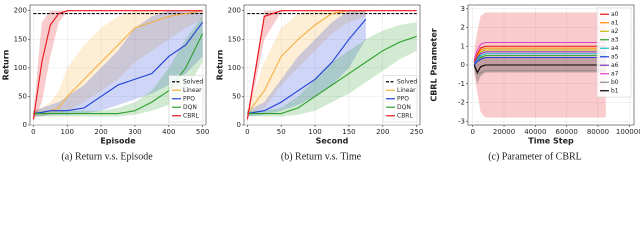  I want to click on caption: (b) Return v.s. Time, so click(321, 156).